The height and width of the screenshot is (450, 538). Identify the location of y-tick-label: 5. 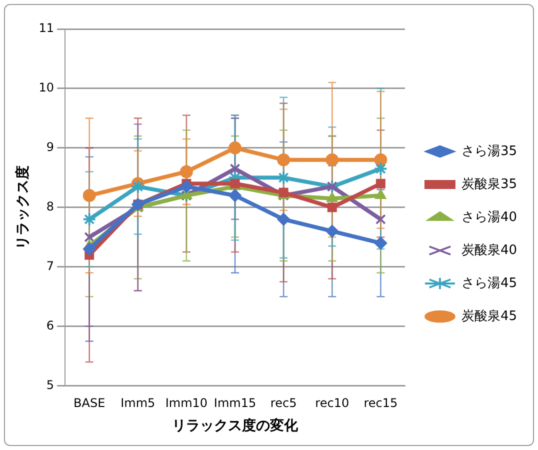
(50, 385).